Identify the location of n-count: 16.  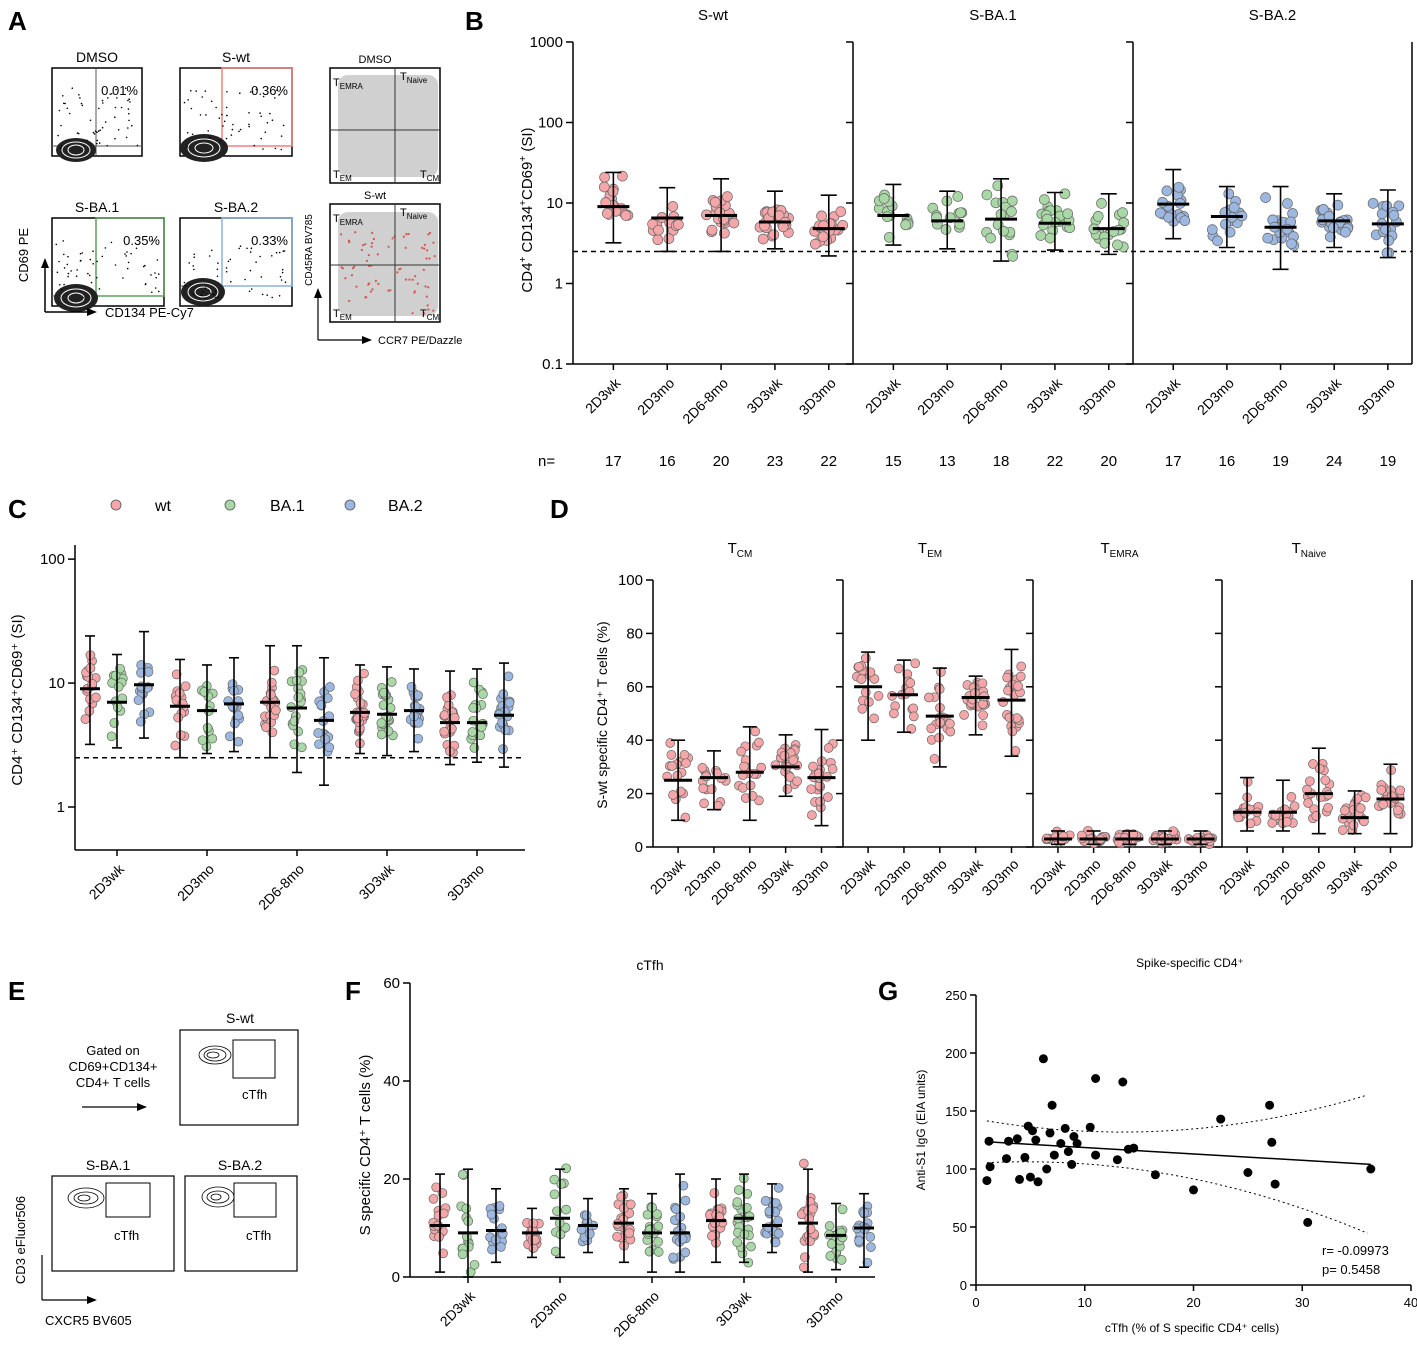
(667, 461).